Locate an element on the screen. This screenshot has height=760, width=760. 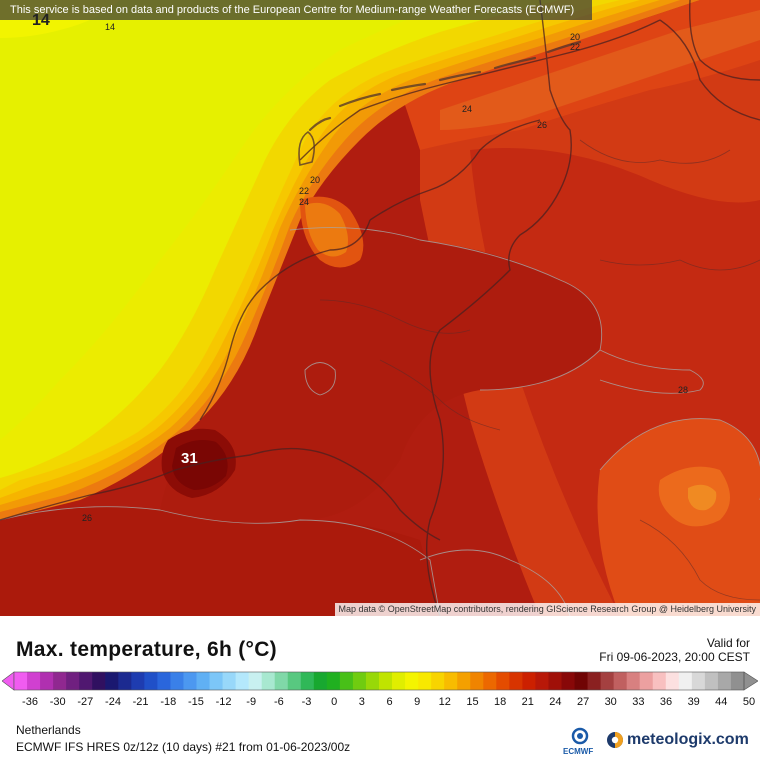
scale-tick-label: 50 is located at coordinates (749, 702).